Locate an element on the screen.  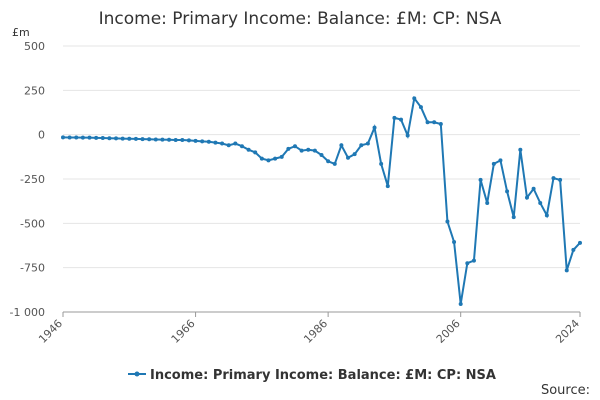
y-tick-label: 0 is located at coordinates (41, 135).